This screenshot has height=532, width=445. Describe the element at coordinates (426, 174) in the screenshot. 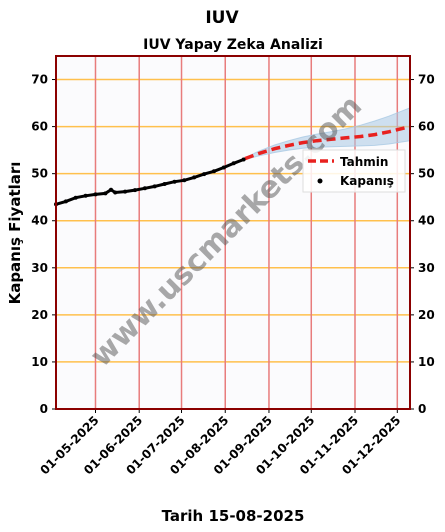

I see `y-tick-label-right: 50` at that location.